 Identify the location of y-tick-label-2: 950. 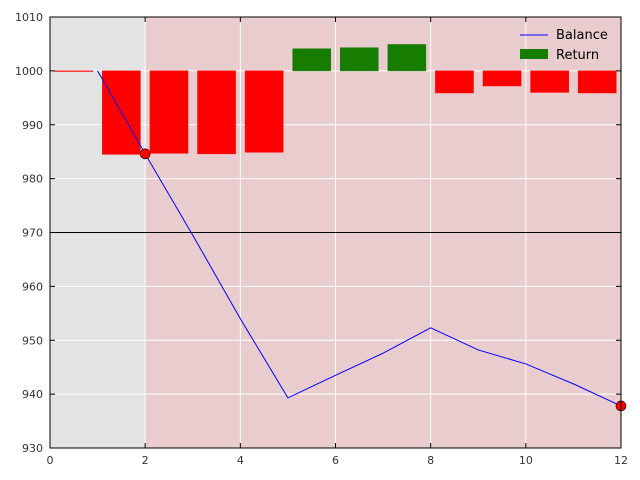
(32, 340).